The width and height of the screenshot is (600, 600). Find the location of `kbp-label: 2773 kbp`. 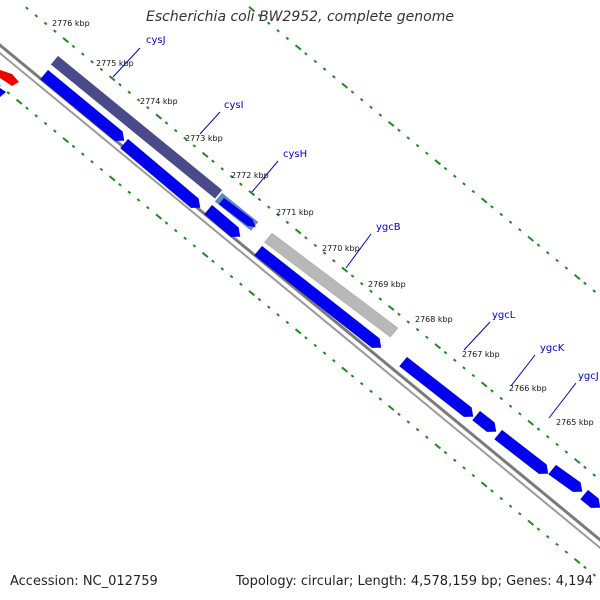

kbp-label: 2773 kbp is located at coordinates (204, 138).